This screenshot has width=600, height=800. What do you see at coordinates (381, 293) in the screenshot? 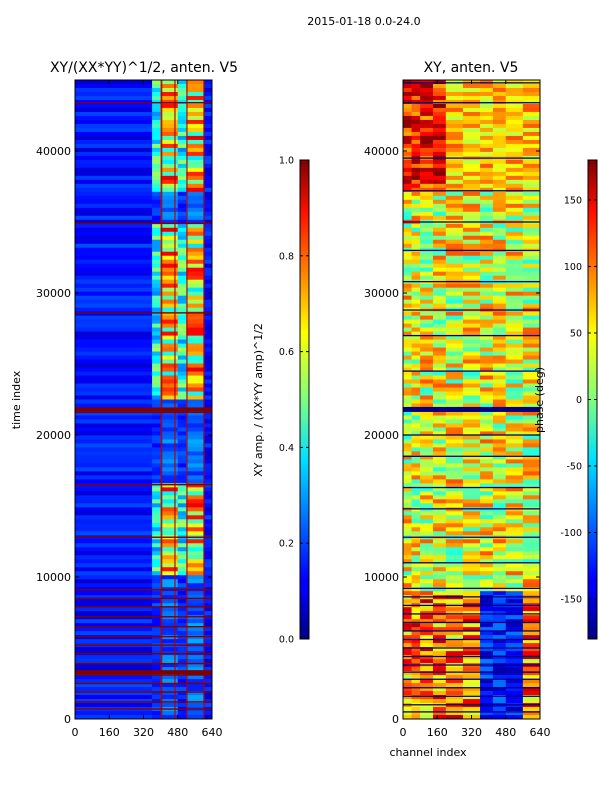
I see `y-tick-label: 30000` at bounding box center [381, 293].